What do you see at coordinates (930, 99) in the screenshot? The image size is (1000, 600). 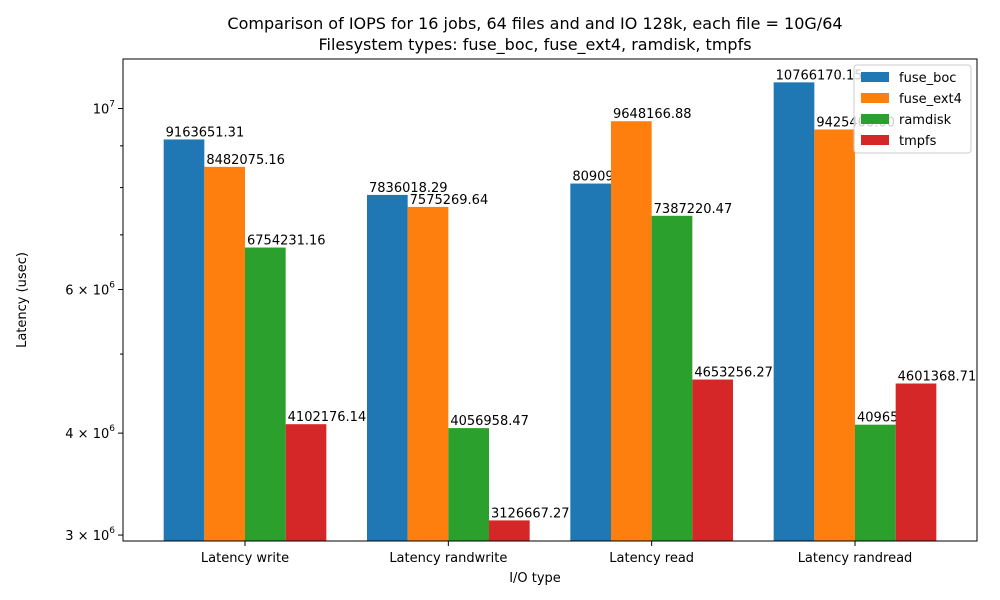 I see `legend-label-fuse-ext4: fuse_ext4` at bounding box center [930, 99].